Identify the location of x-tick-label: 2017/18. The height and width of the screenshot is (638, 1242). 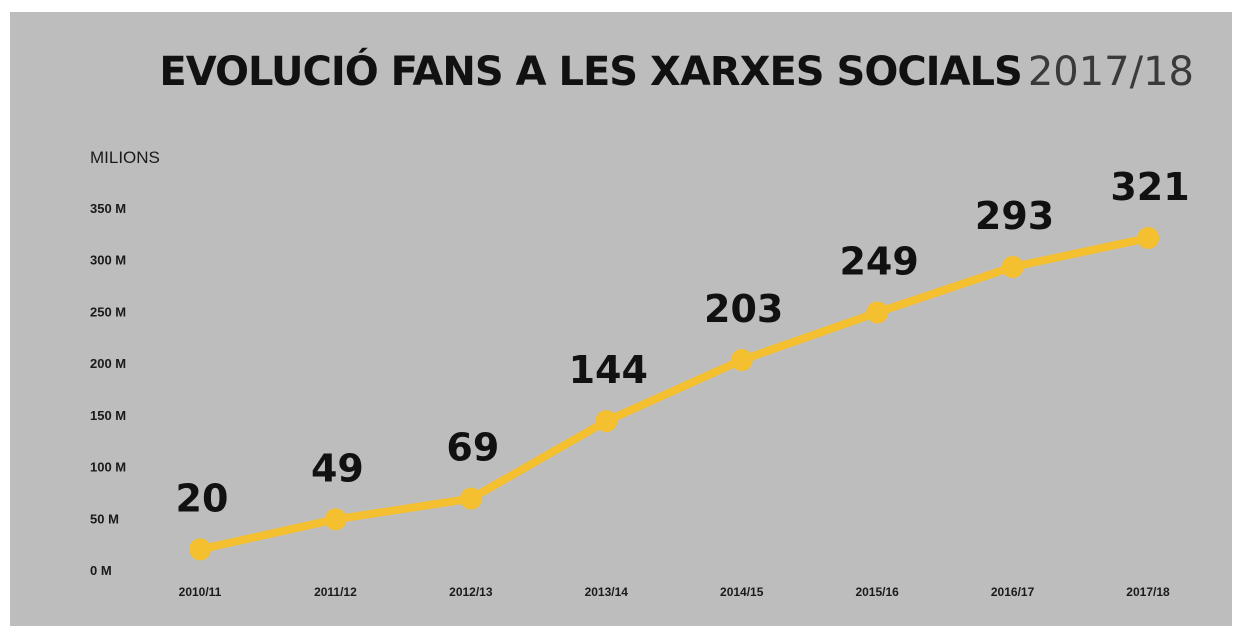
(1148, 592).